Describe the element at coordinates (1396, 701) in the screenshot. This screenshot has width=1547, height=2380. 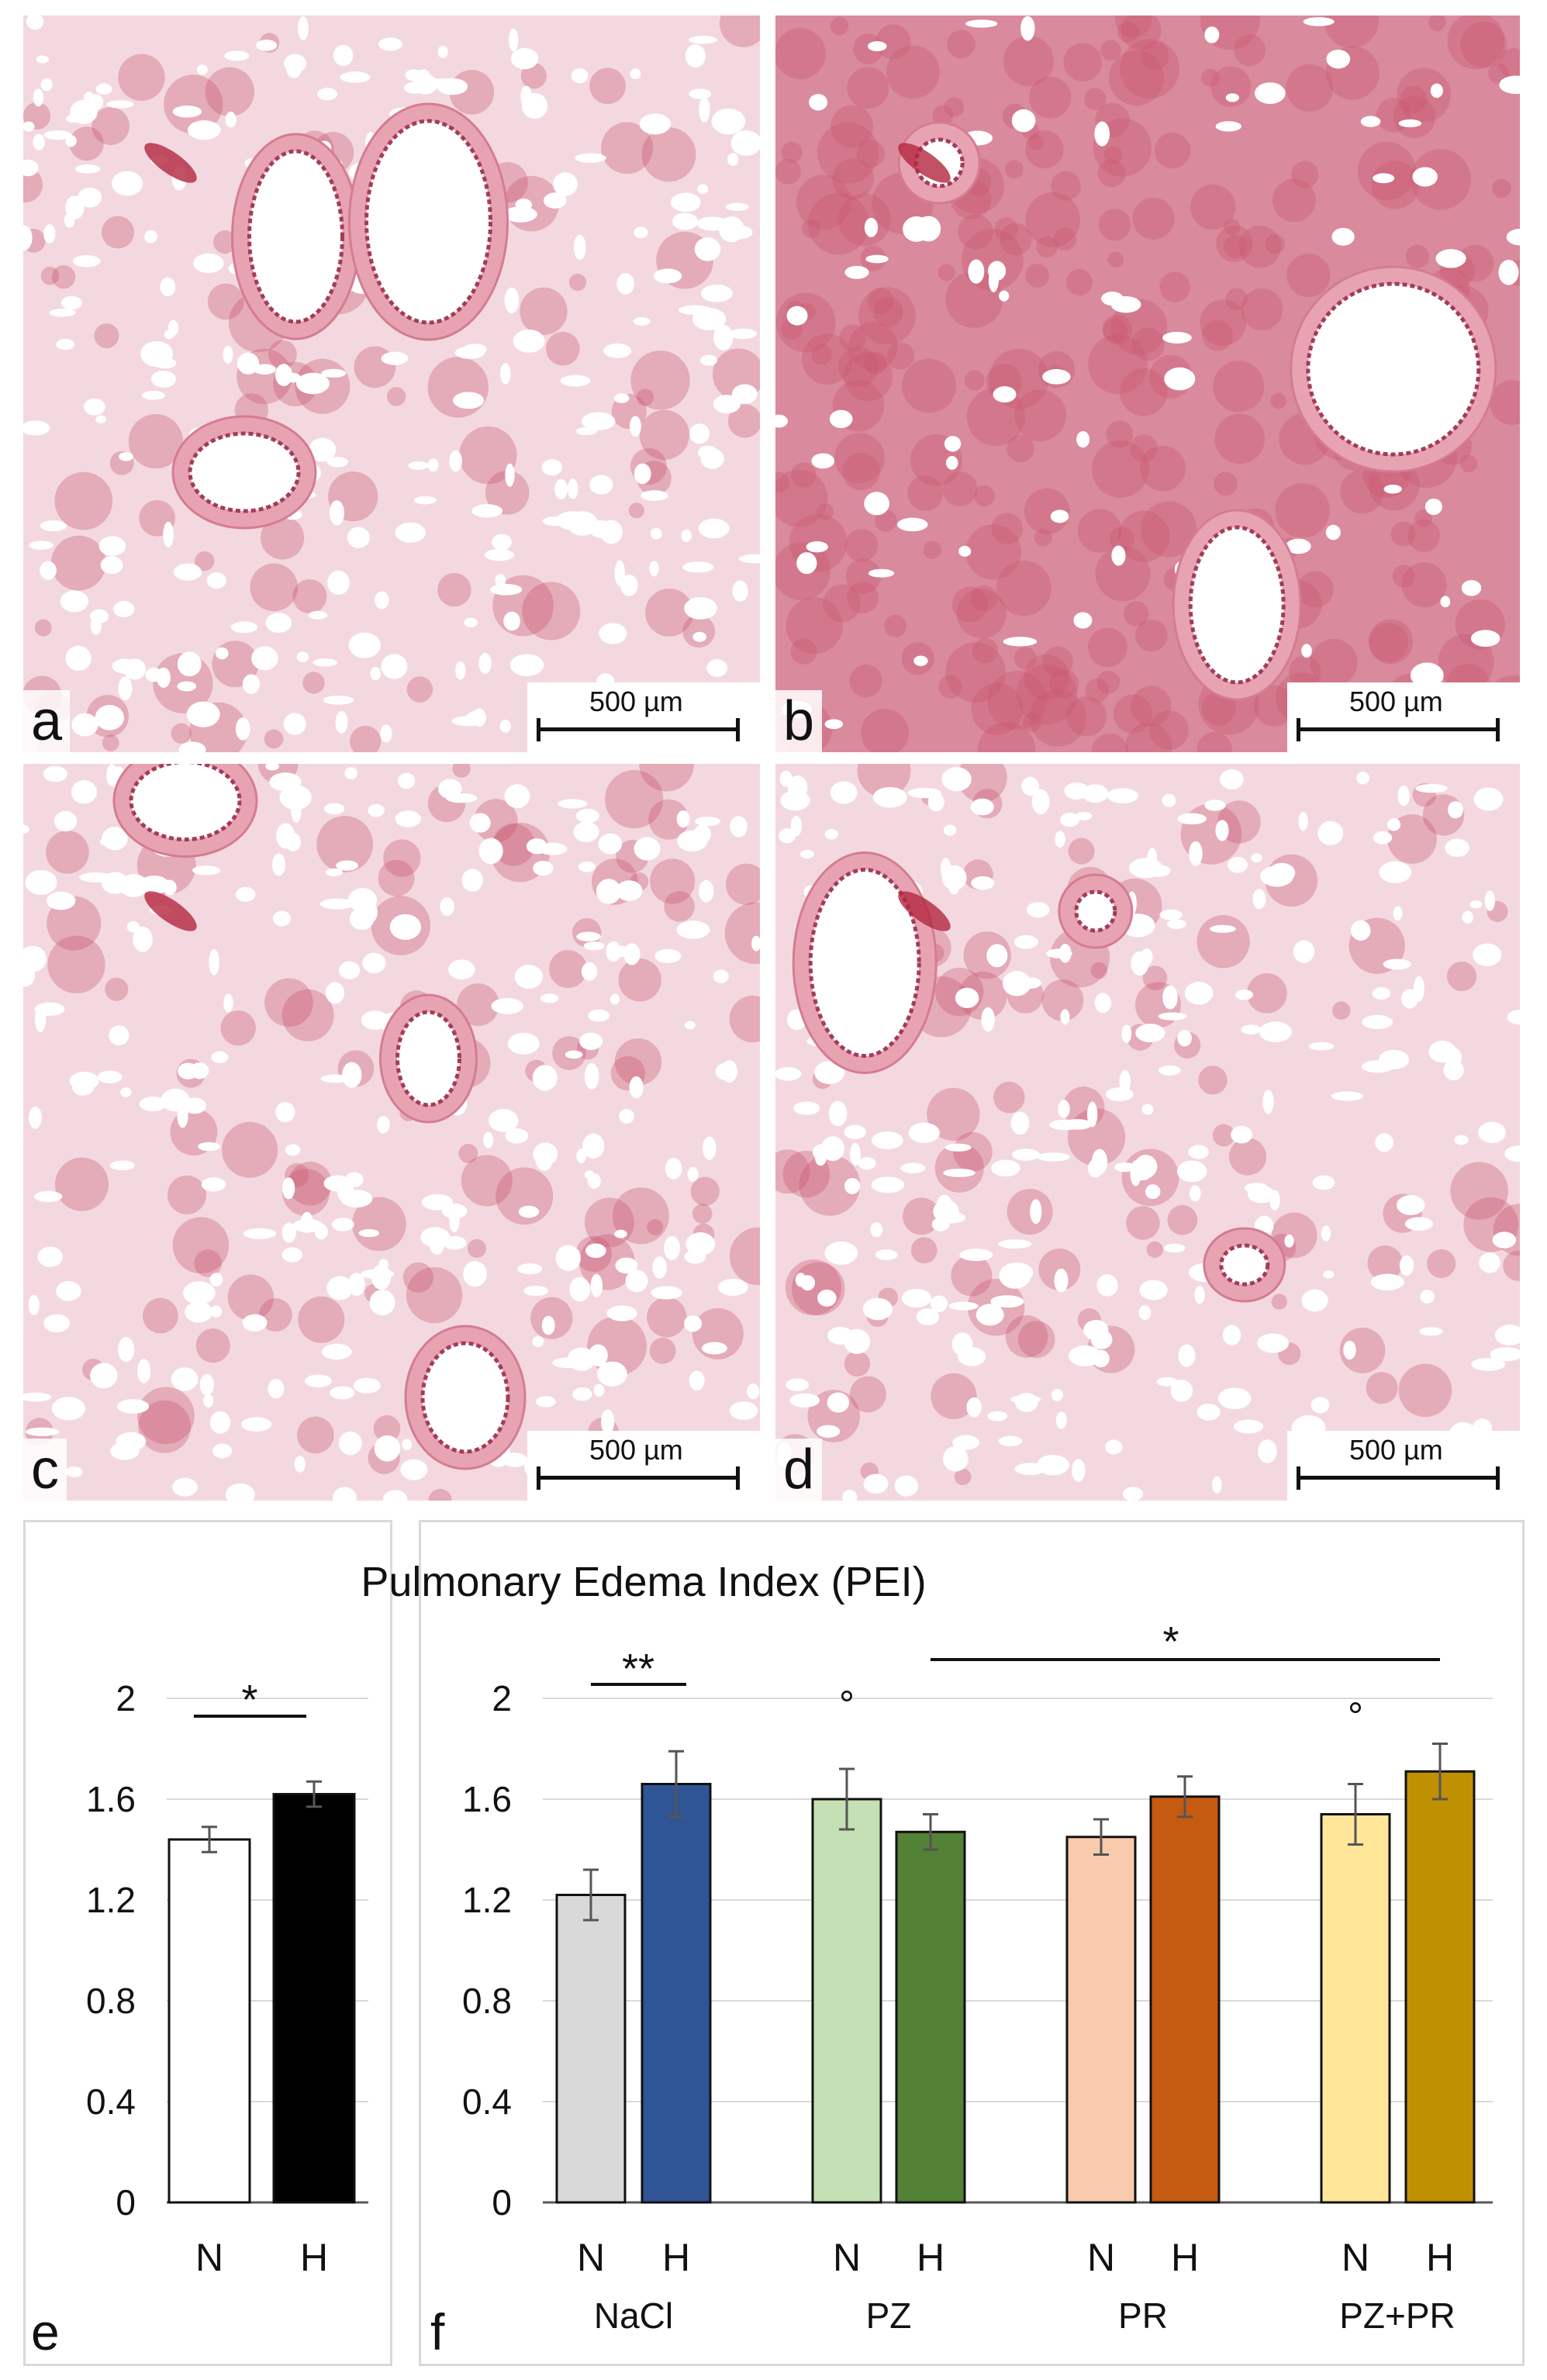
I see `scale-bar-b-label: 500 µm` at that location.